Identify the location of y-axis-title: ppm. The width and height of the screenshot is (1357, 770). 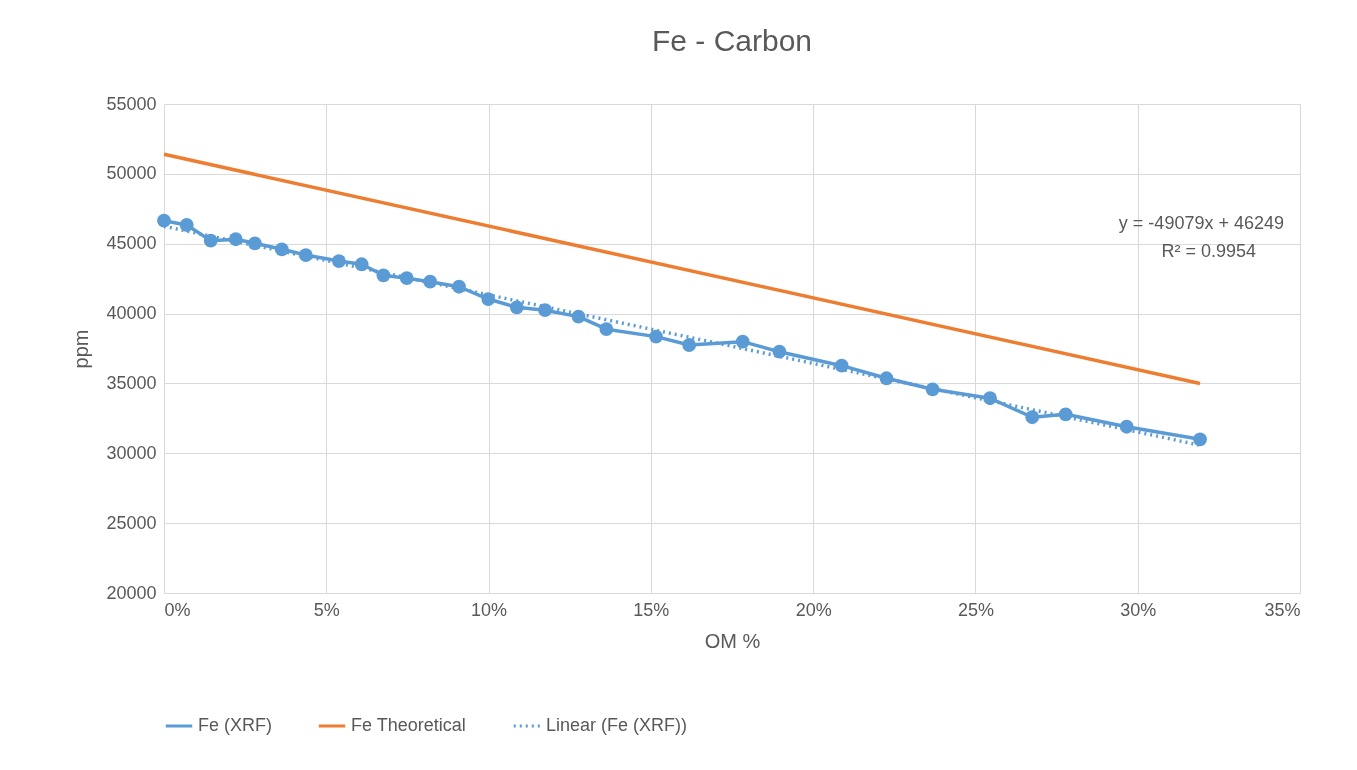
(81, 349).